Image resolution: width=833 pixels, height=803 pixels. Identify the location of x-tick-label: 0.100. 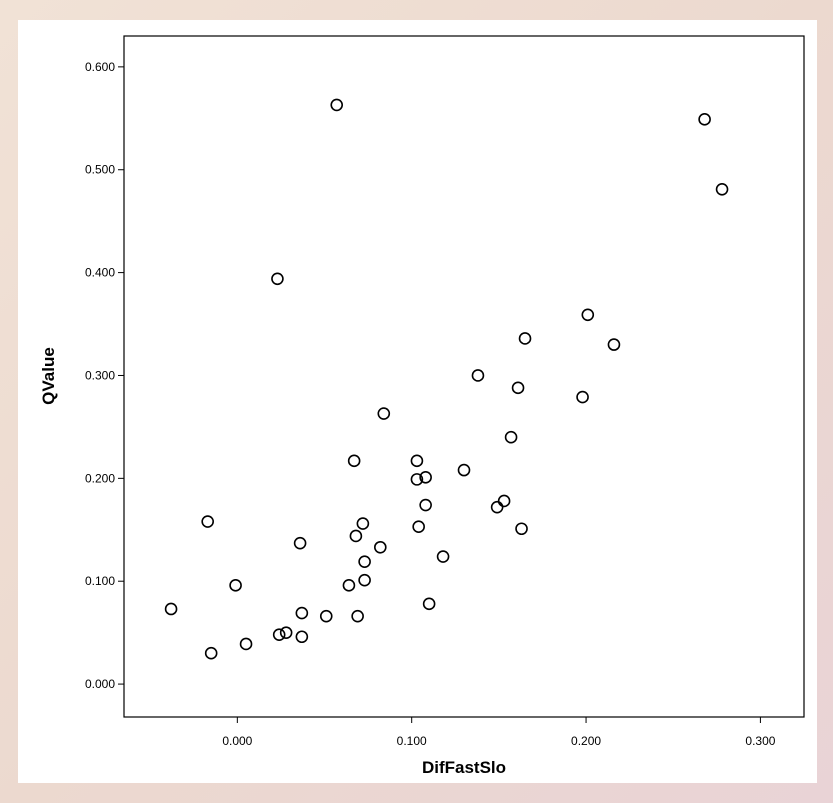
(412, 741).